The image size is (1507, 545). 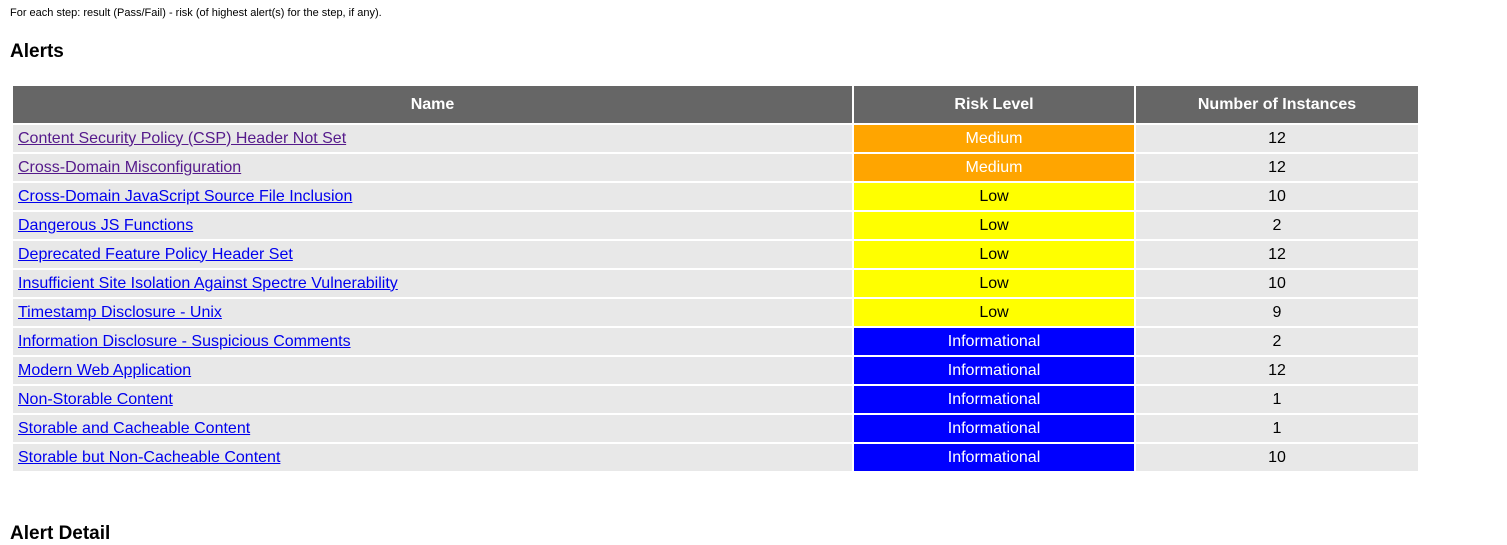 I want to click on instances-column-header: Number of Instances, so click(x=1277, y=104).